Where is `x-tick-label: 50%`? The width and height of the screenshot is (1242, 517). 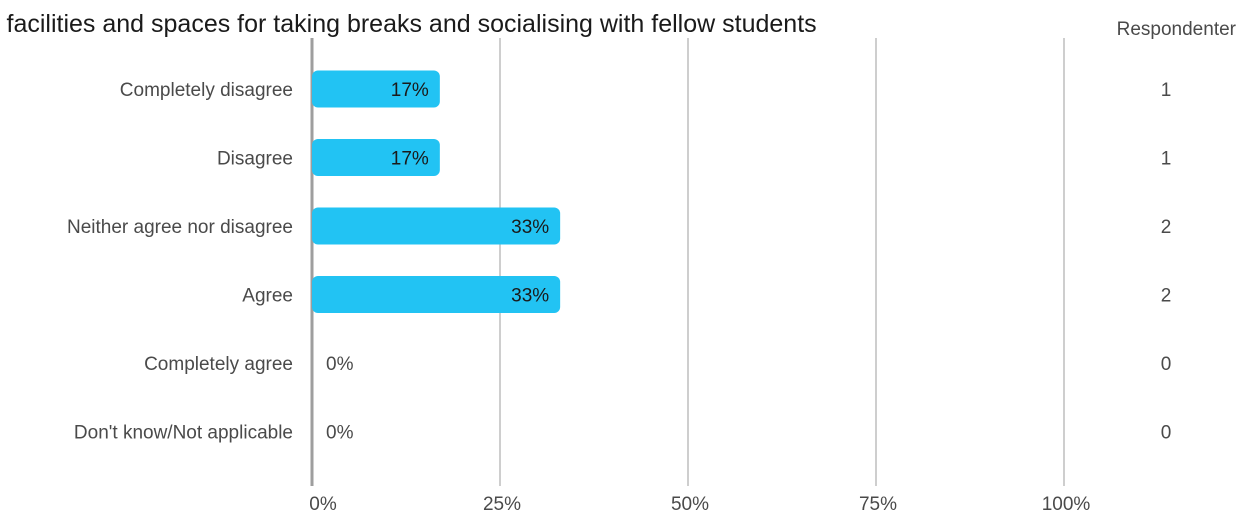 x-tick-label: 50% is located at coordinates (690, 504).